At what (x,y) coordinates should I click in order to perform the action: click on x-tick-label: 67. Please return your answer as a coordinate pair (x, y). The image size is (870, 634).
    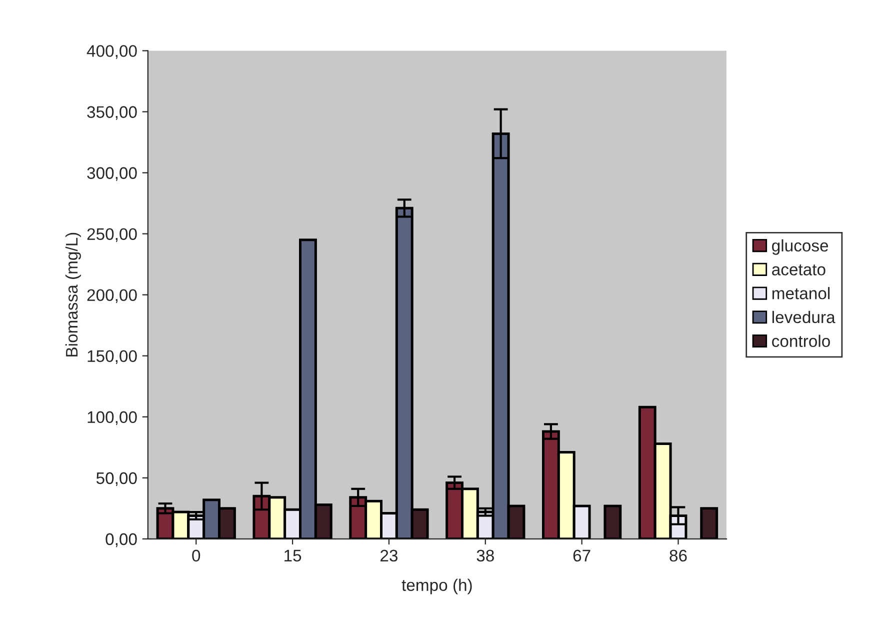
    Looking at the image, I should click on (581, 556).